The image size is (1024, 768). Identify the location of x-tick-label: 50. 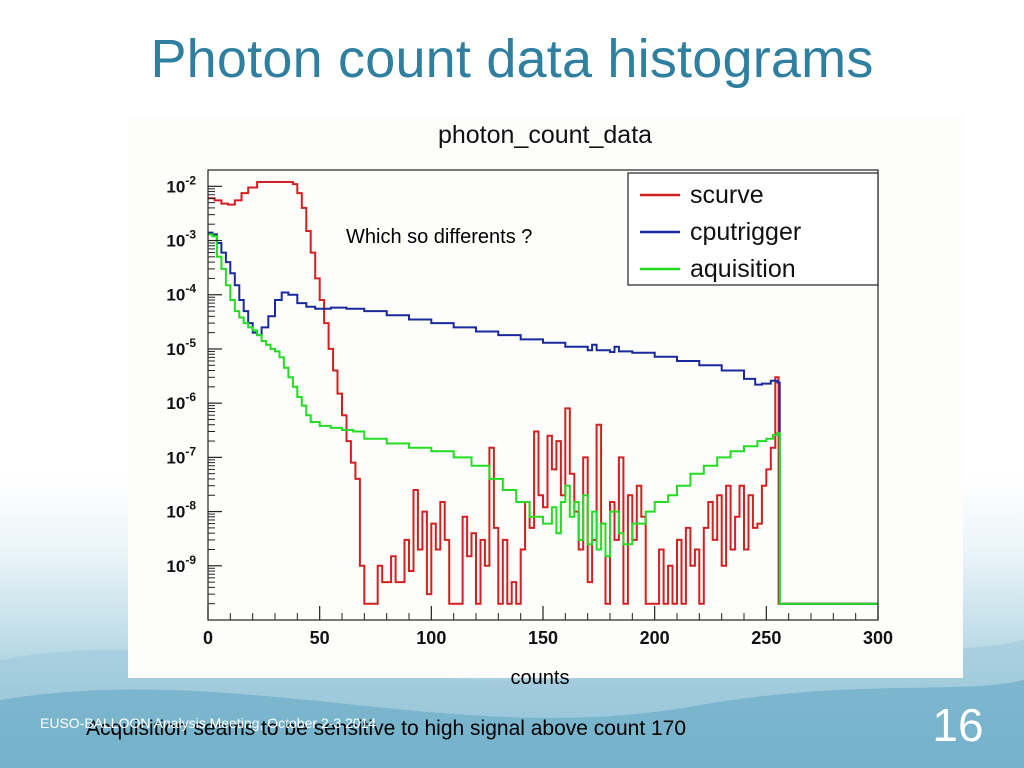
(320, 638).